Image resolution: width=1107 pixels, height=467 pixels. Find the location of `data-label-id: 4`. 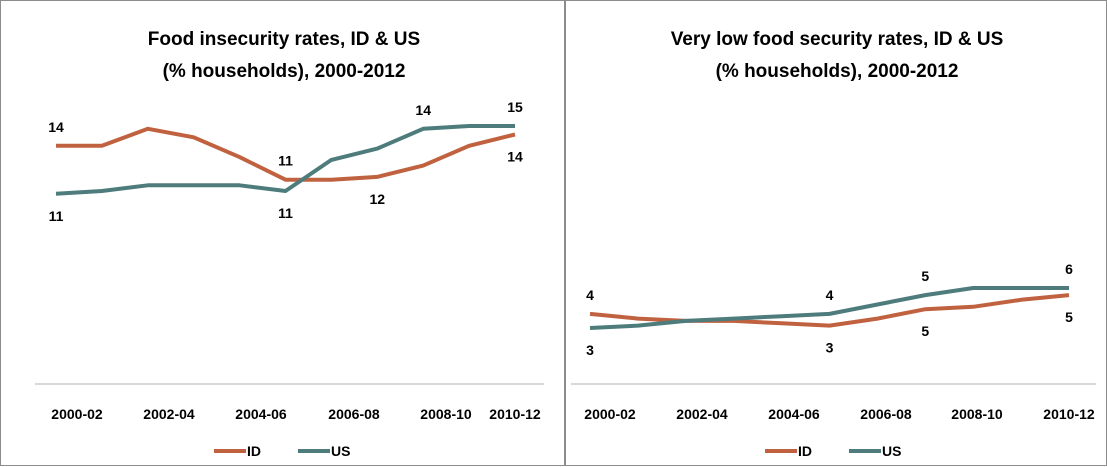

data-label-id: 4 is located at coordinates (590, 295).